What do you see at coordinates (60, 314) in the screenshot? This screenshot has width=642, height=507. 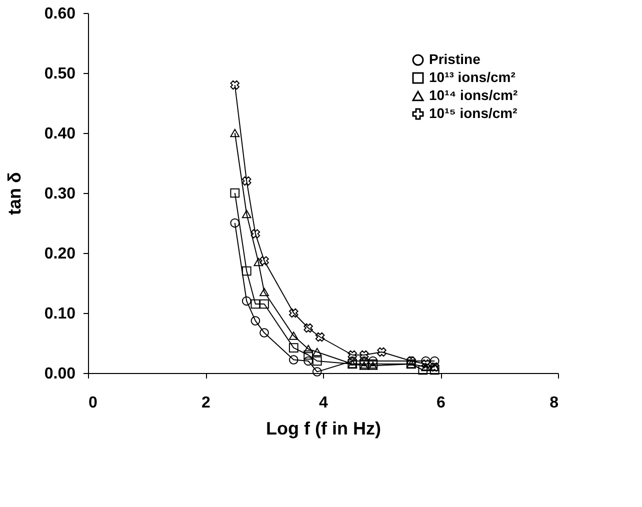 I see `y-tick-label: 0.10` at bounding box center [60, 314].